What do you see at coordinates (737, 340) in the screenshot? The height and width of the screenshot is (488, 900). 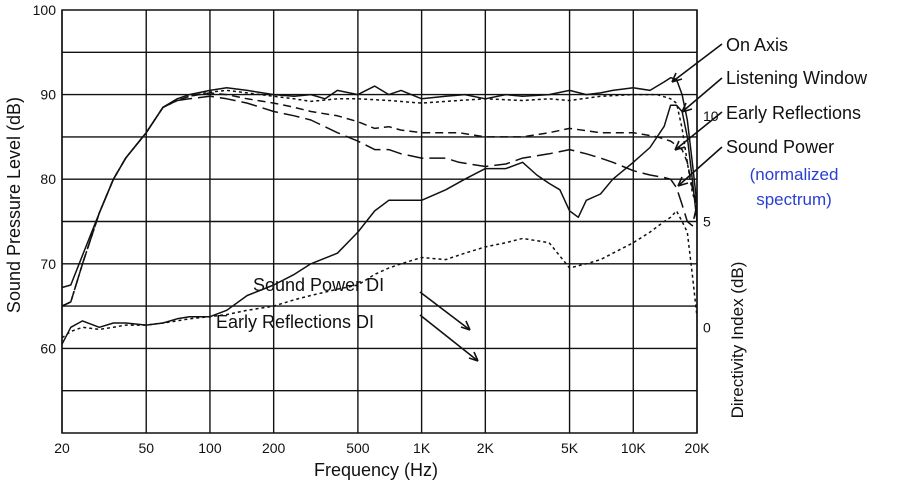 I see `y2-axis-label: Directivity Index (dB)` at bounding box center [737, 340].